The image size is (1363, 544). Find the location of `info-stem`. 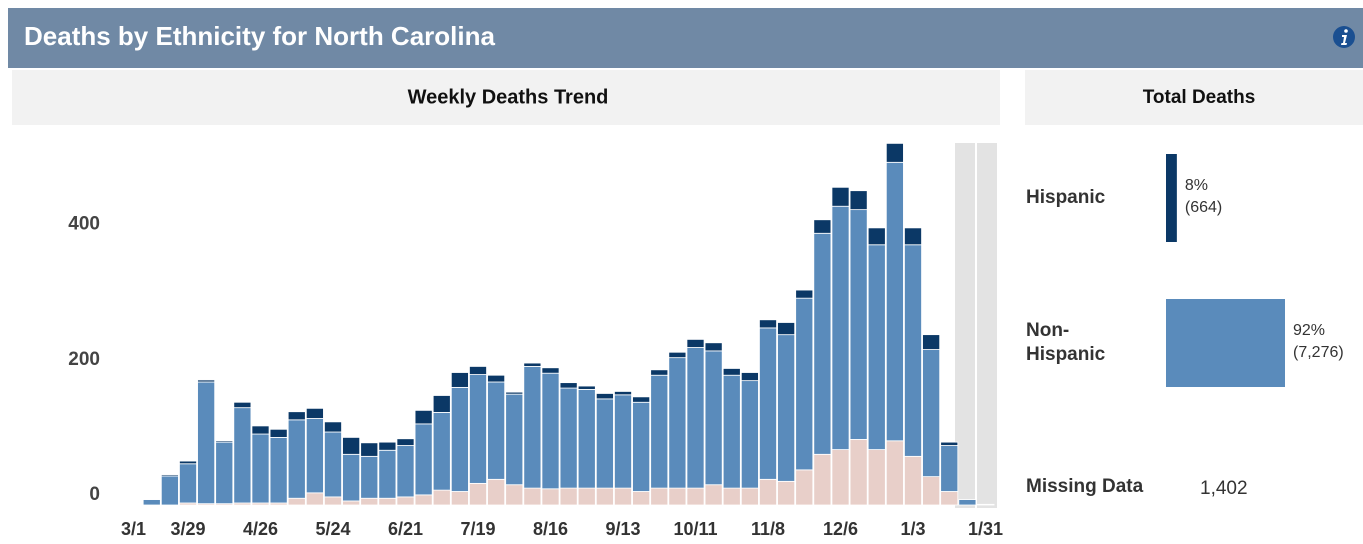

info-stem is located at coordinates (1344, 40).